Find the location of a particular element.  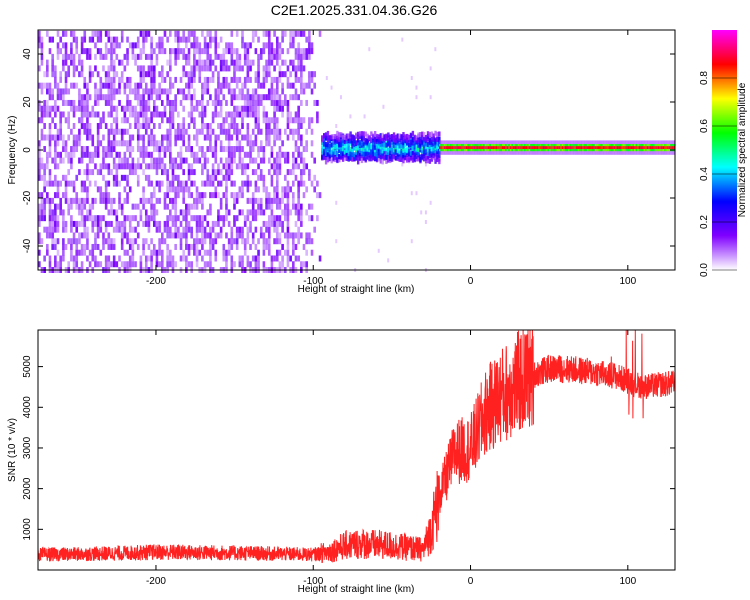

spectrogram-xlabel: Height of straight line (km) is located at coordinates (356, 289).